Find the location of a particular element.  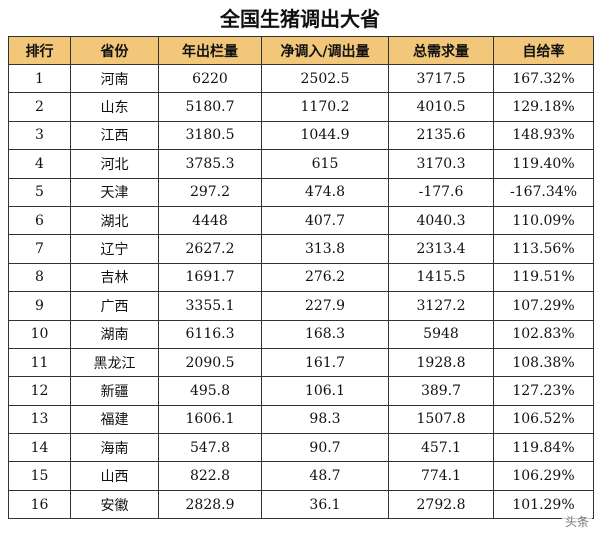

cell-self-sufficiency: 119.40% is located at coordinates (543, 164).